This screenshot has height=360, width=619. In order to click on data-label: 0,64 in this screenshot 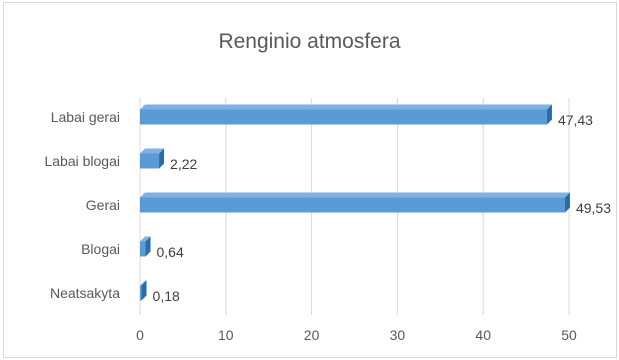, I will do `click(169, 252)`.